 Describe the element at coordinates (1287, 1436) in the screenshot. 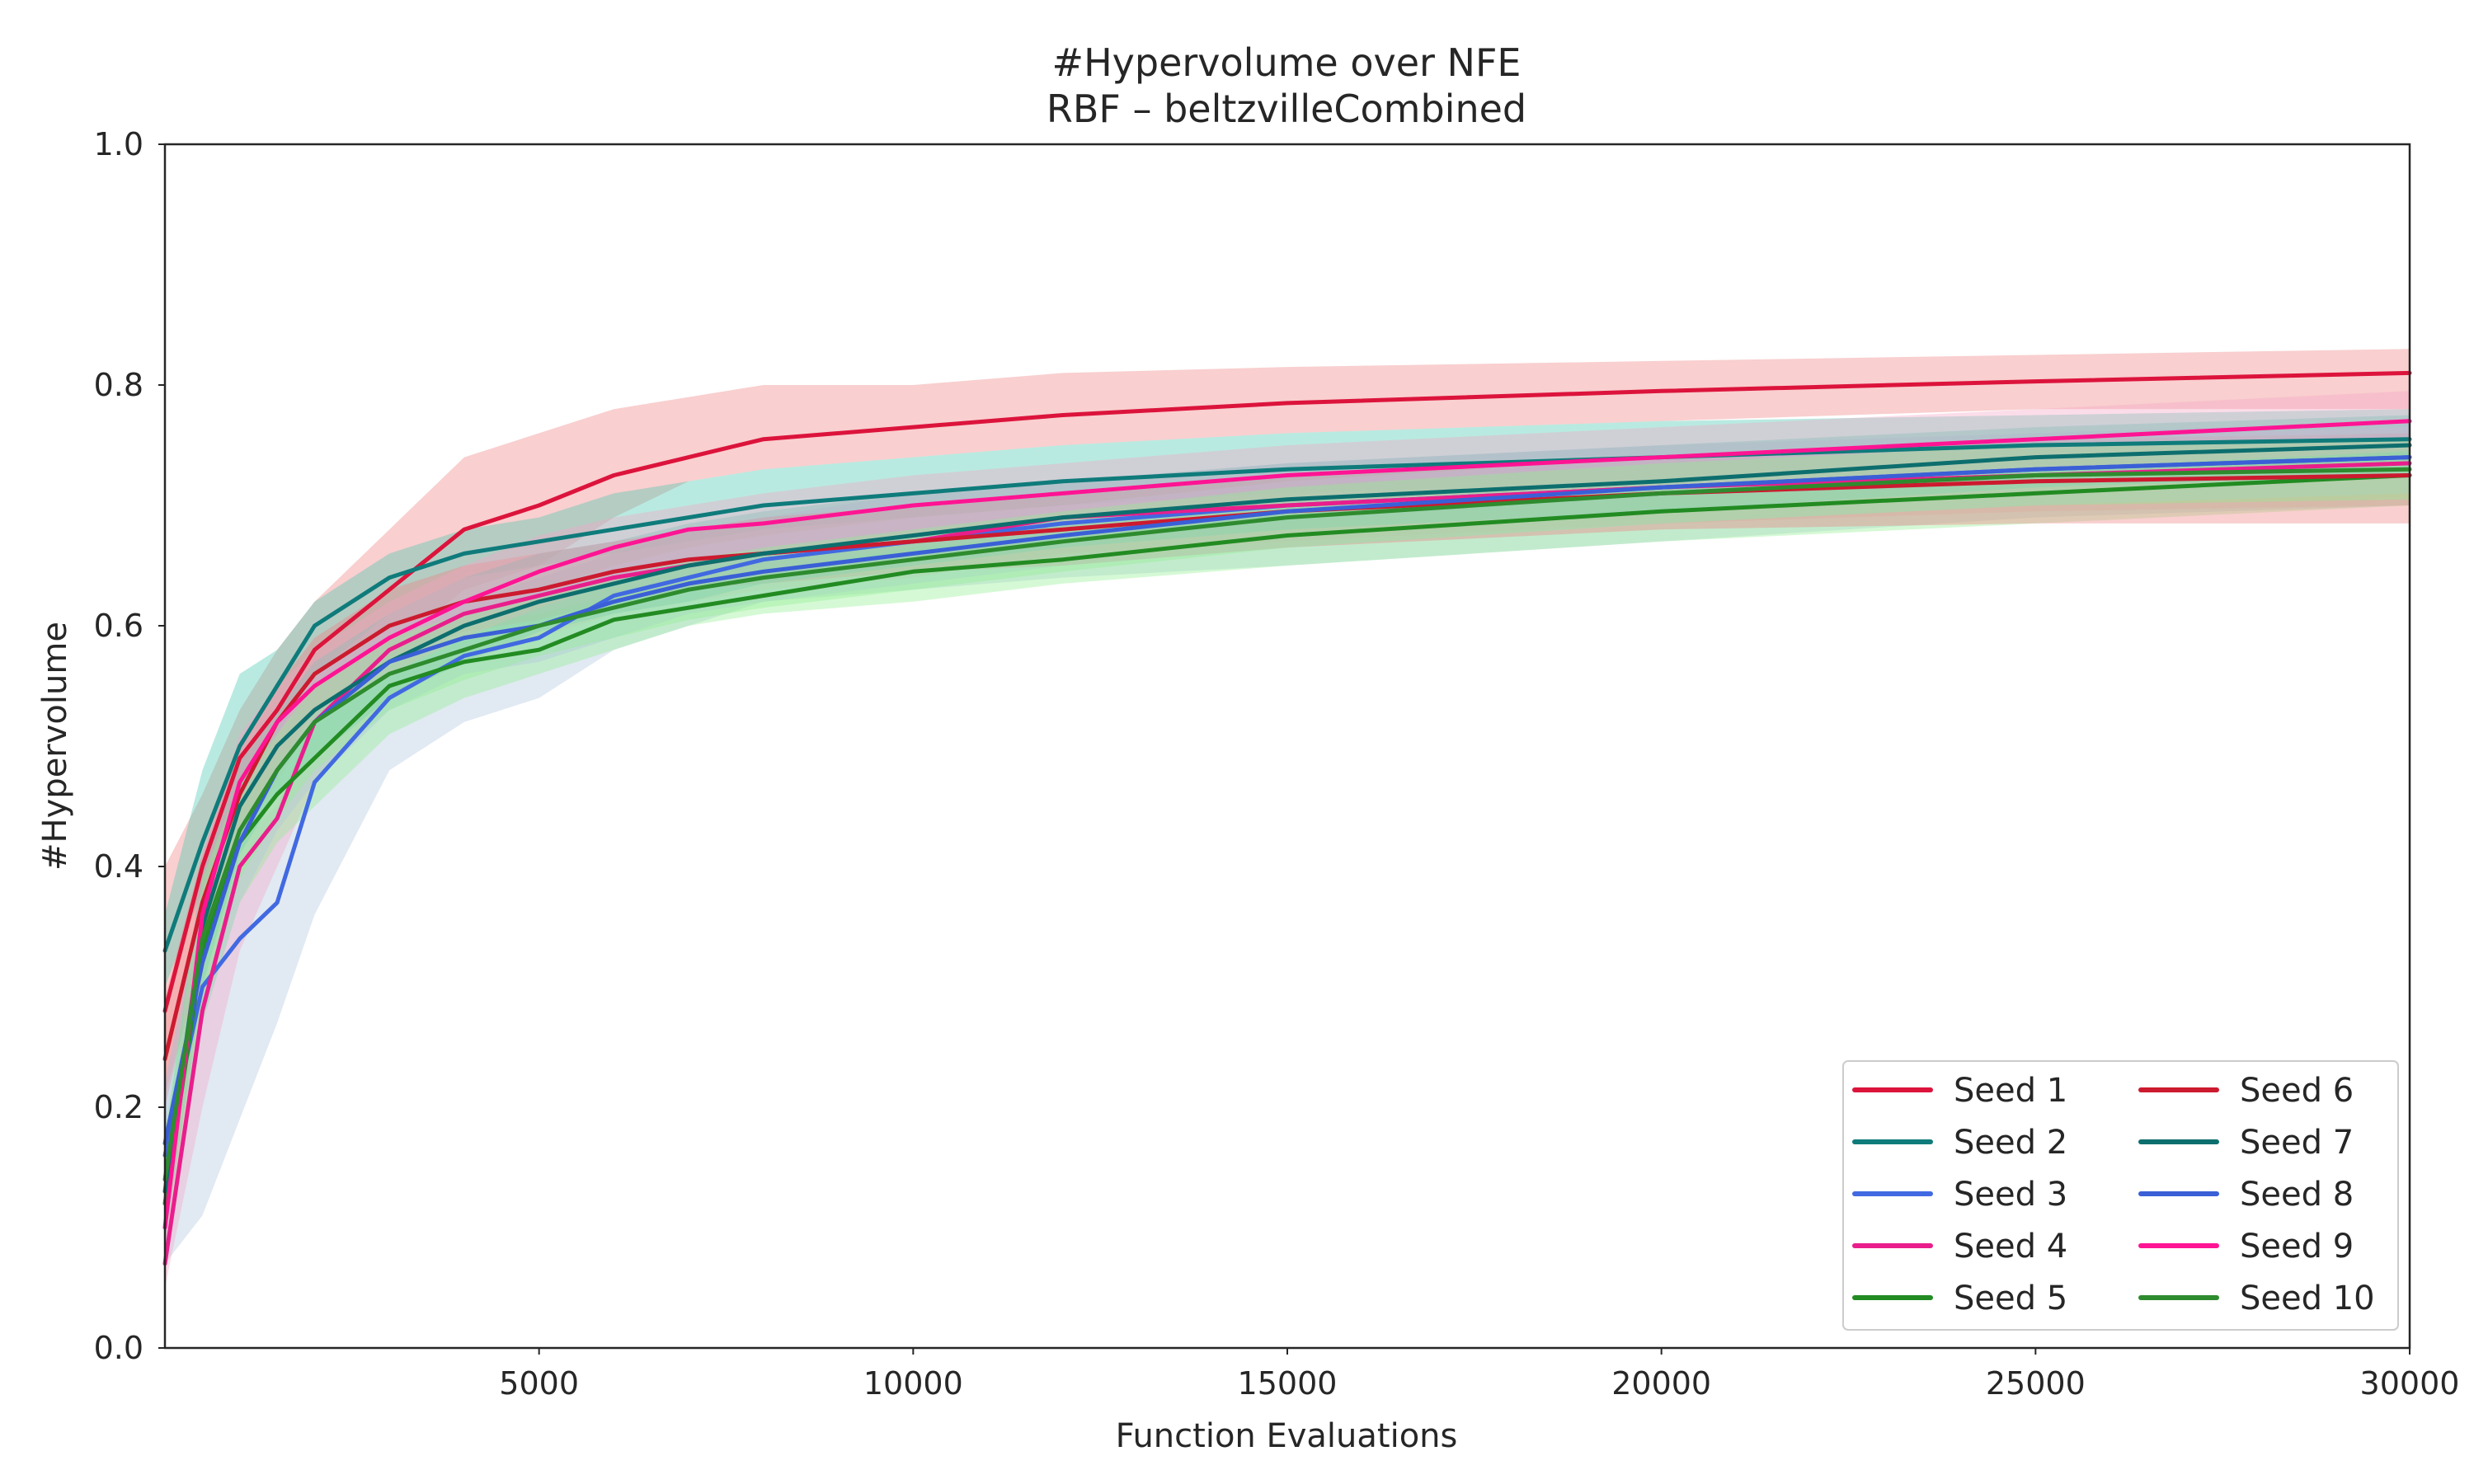

I see `x-axis-label: Function Evaluations` at that location.